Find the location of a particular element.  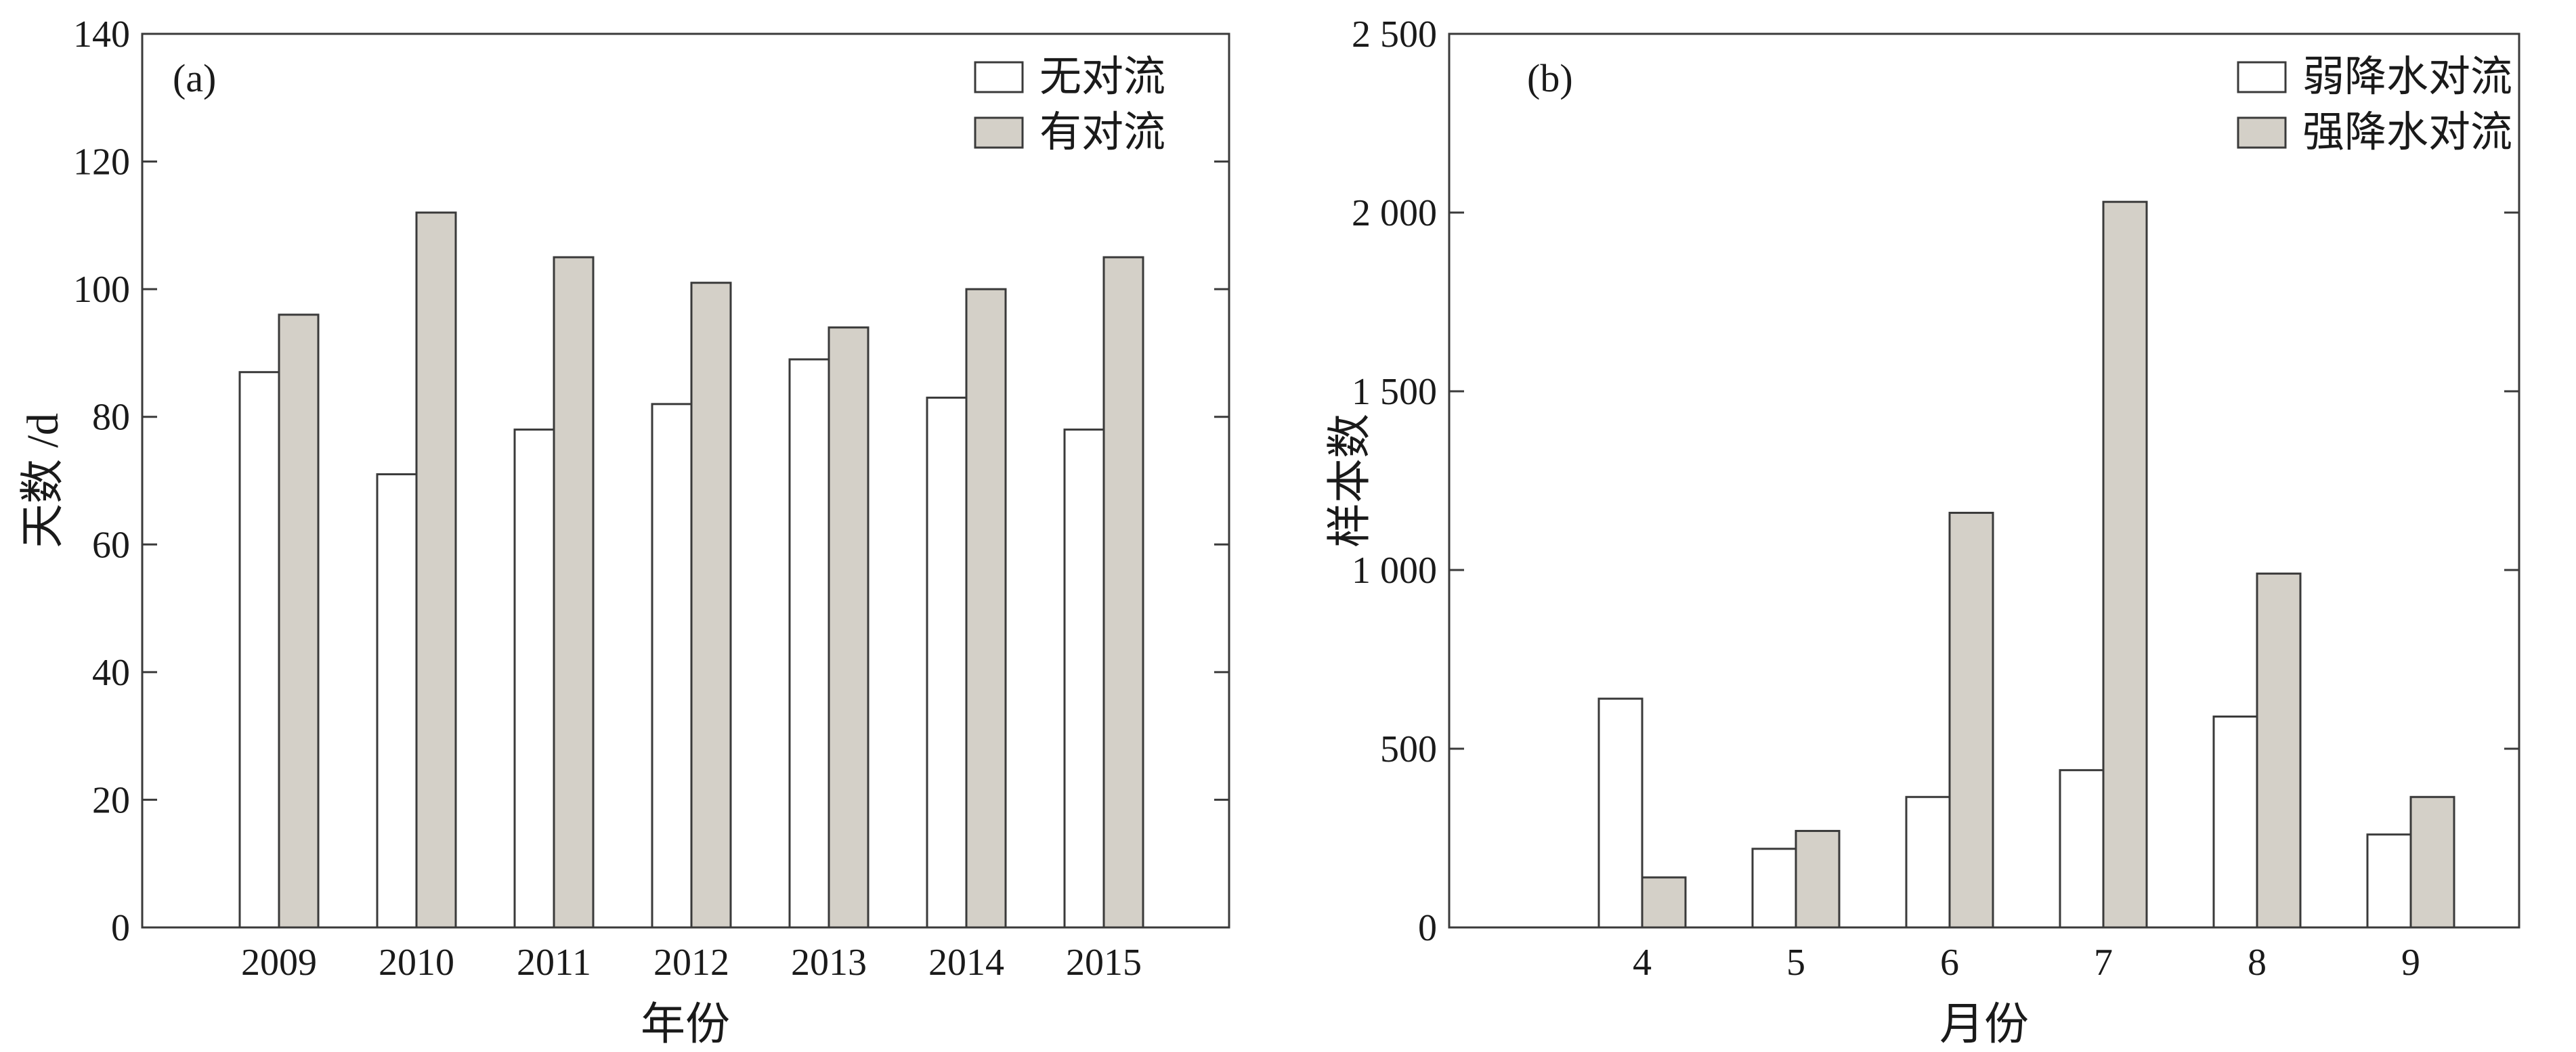

y-tick-label: 2 000 is located at coordinates (1394, 213).